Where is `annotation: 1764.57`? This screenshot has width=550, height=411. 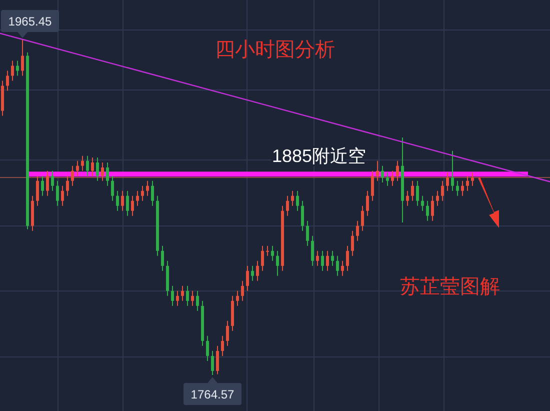
annotation: 1764.57 is located at coordinates (212, 395).